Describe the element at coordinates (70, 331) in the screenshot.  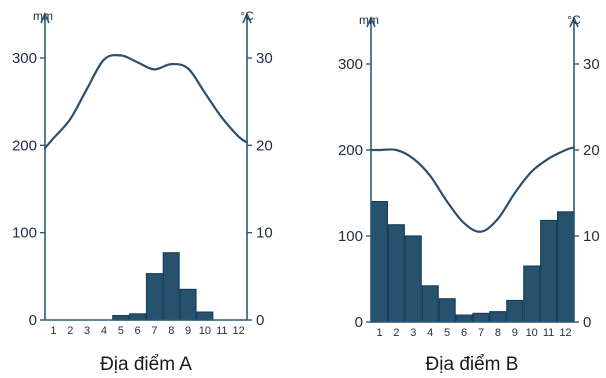
I see `chart-a-month-label: 2` at that location.